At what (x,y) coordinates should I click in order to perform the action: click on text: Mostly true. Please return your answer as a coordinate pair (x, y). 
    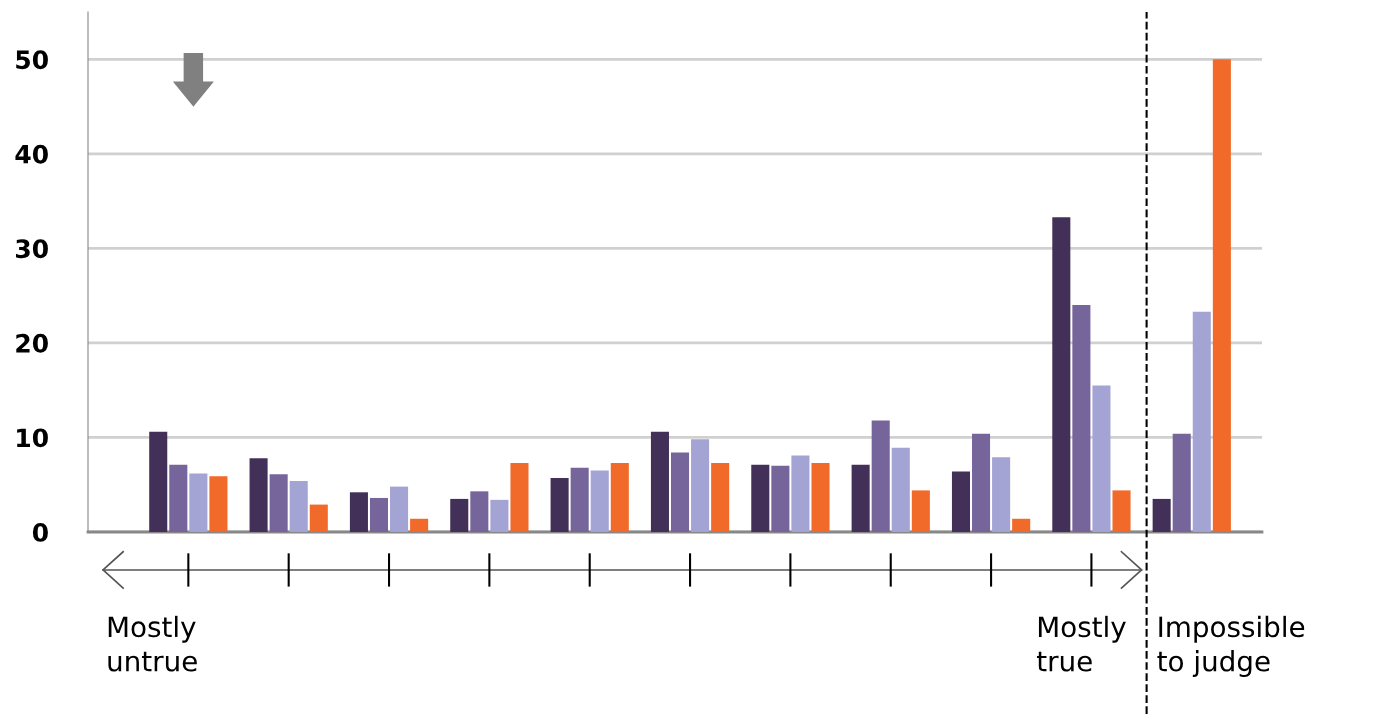
    Looking at the image, I should click on (1081, 643).